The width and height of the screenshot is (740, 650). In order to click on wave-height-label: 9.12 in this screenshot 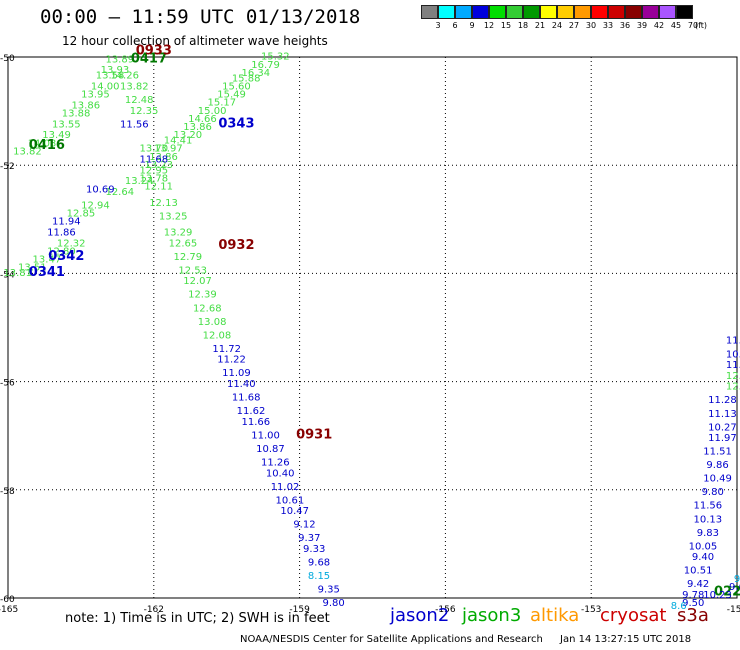, I will do `click(304, 525)`.